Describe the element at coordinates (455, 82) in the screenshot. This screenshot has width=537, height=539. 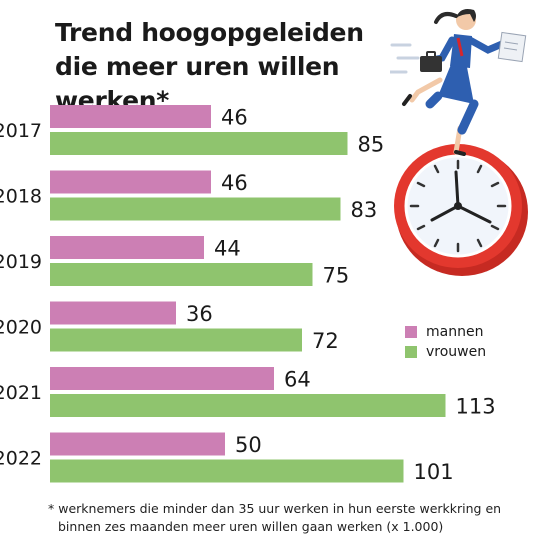
I see `woman-figure-icon` at that location.